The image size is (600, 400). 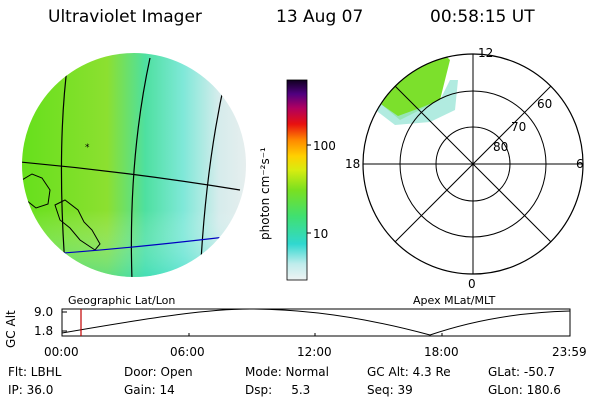 I want to click on lat-label-70: 70, so click(x=519, y=127).